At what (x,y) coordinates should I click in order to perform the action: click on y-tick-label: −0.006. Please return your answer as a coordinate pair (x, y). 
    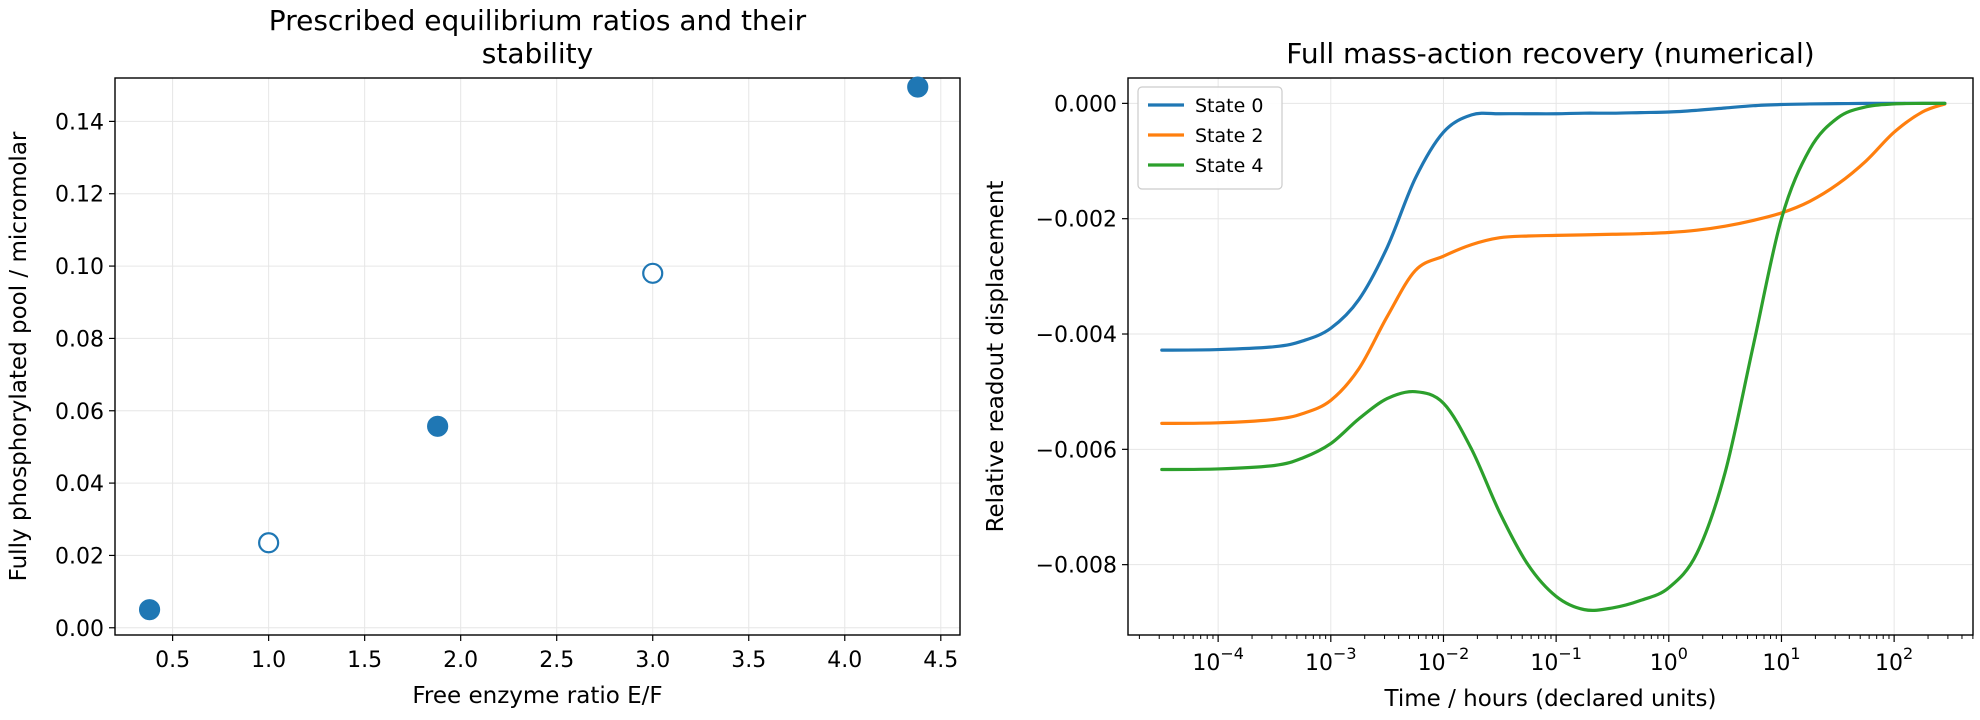
    Looking at the image, I should click on (1076, 450).